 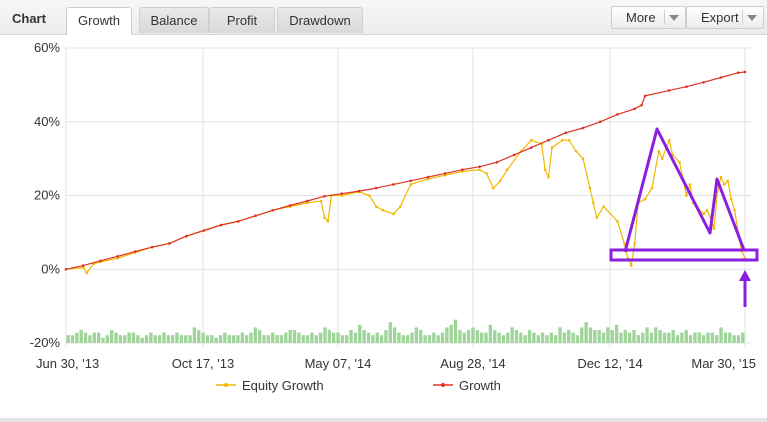 What do you see at coordinates (641, 17) in the screenshot?
I see `more-button-label: More` at bounding box center [641, 17].